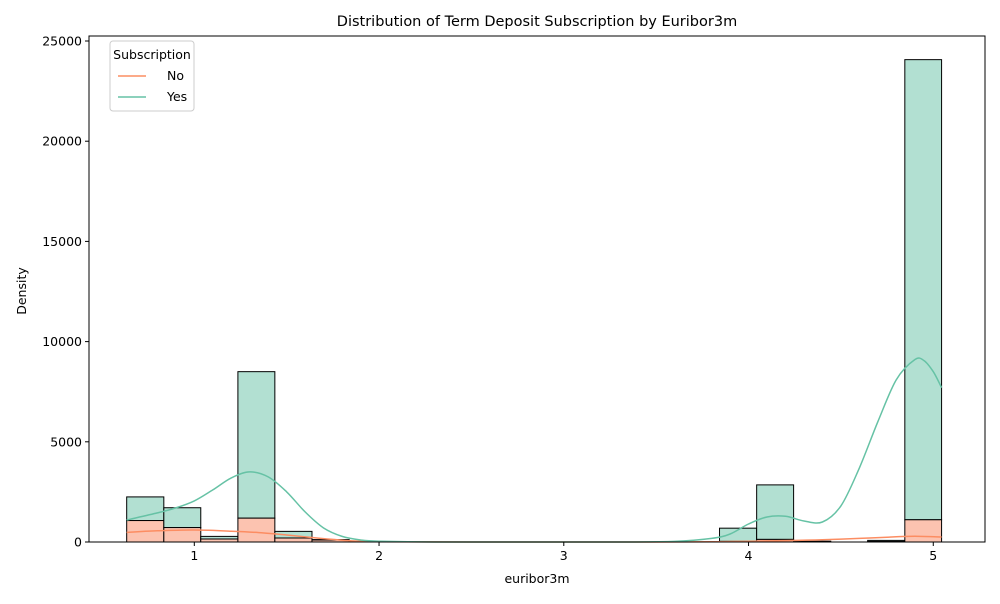  What do you see at coordinates (749, 555) in the screenshot?
I see `x-tick-label-4: 4` at bounding box center [749, 555].